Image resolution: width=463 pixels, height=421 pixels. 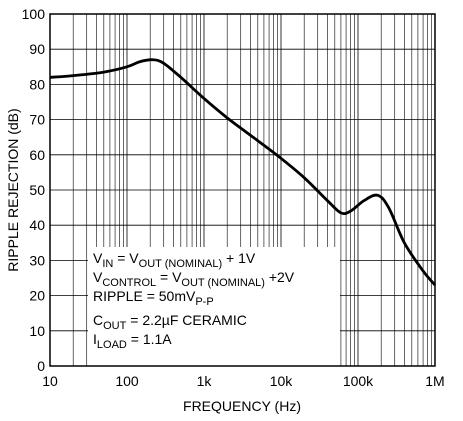 What do you see at coordinates (127, 381) in the screenshot?
I see `x-tick-label: 100` at bounding box center [127, 381].